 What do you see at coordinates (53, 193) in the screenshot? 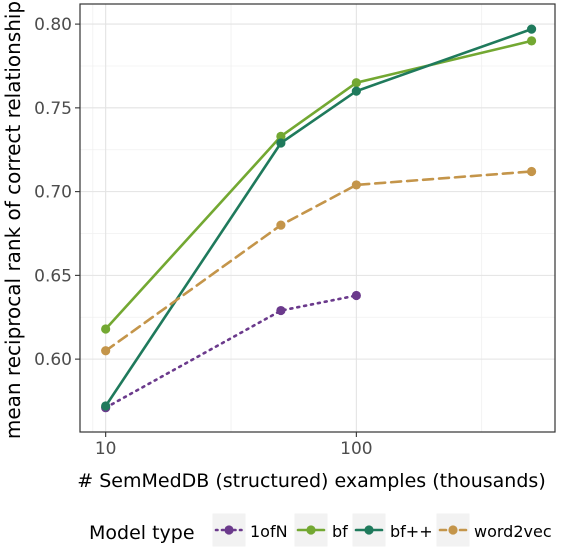
I see `y-tick-label: 0.70` at bounding box center [53, 193].